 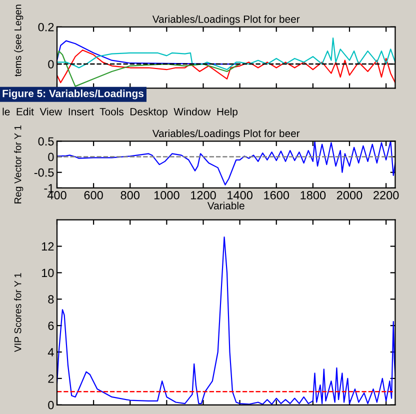 I want to click on y-axis-title: VIP Scores for Y 1, so click(x=18, y=312).